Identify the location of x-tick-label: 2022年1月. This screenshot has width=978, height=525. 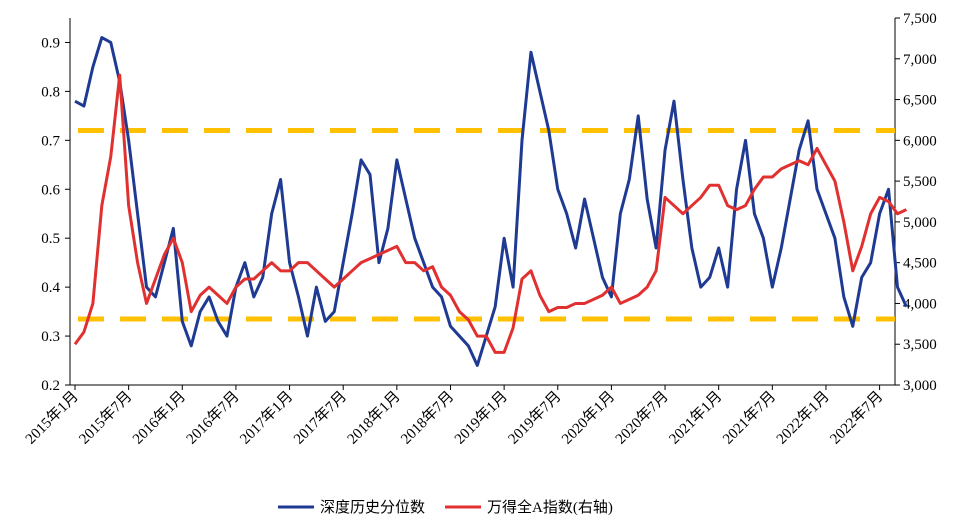
(803, 418).